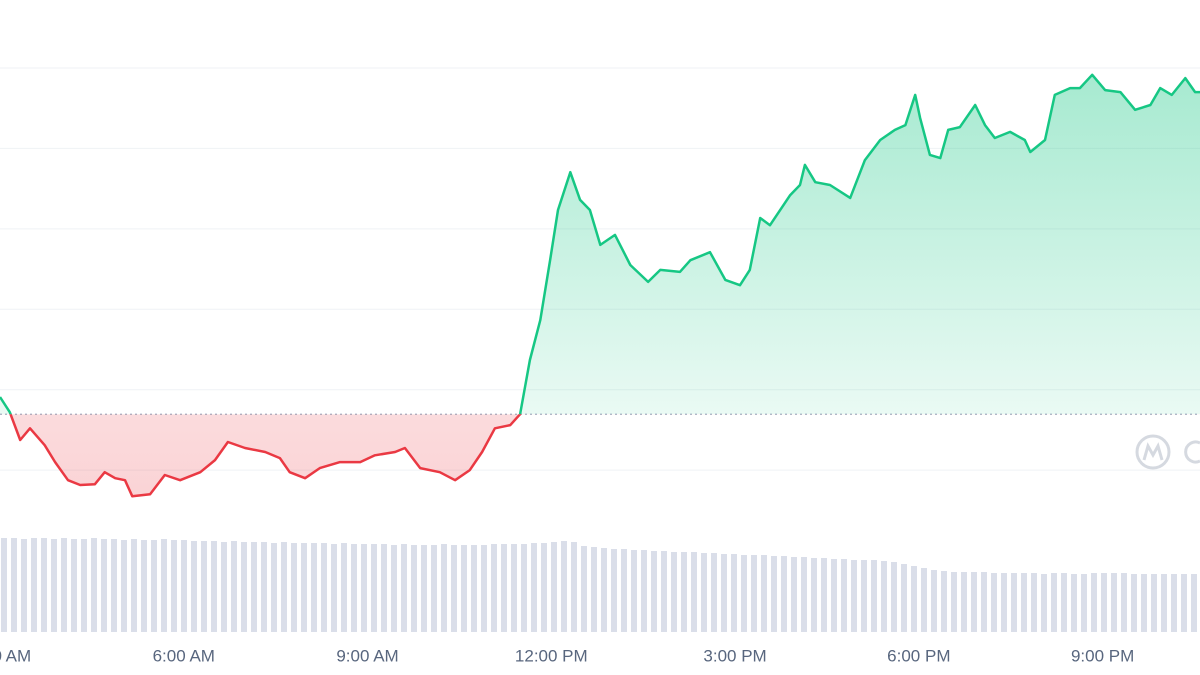  I want to click on x-tick-label: 6:00 AM, so click(184, 655).